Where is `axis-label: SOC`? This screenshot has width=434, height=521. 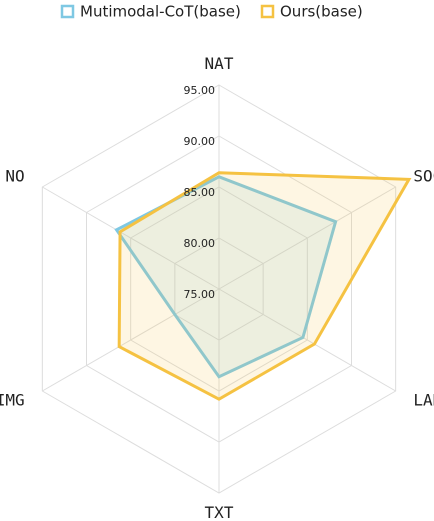
axis-label: SOC is located at coordinates (423, 175).